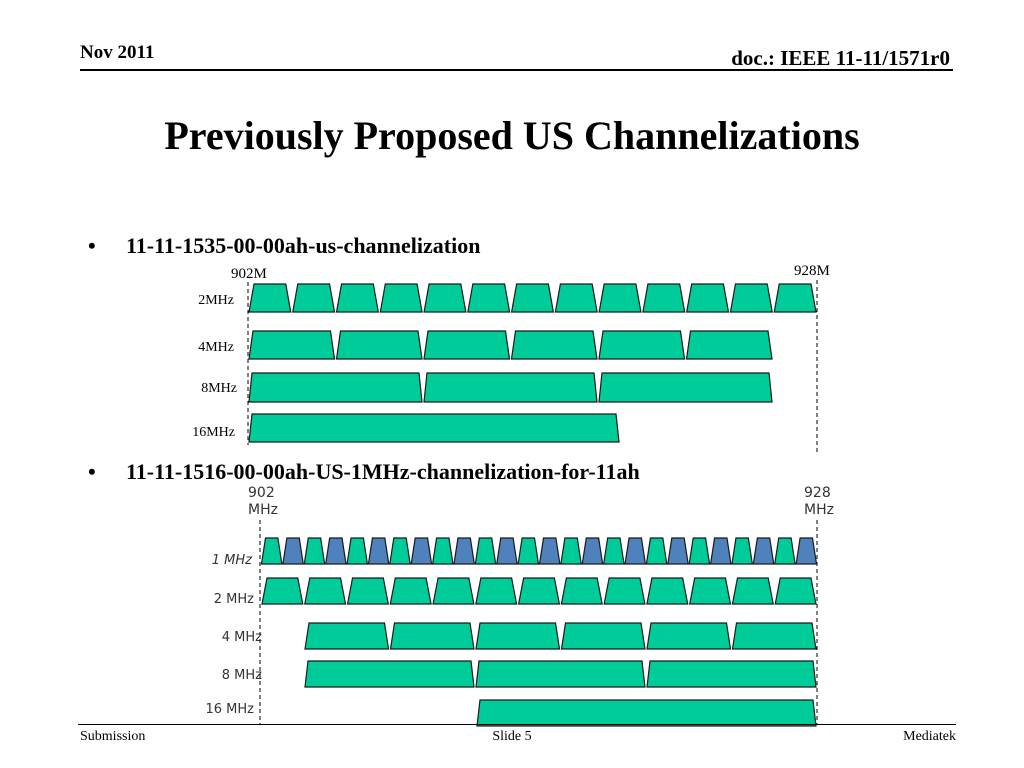 This screenshot has height=768, width=1024. Describe the element at coordinates (517, 724) in the screenshot. I see `footer-divider` at that location.